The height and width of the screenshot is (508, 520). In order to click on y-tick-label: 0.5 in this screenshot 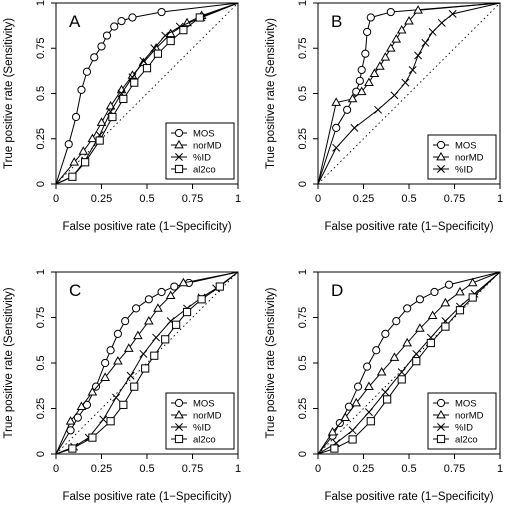, I will do `click(303, 362)`.